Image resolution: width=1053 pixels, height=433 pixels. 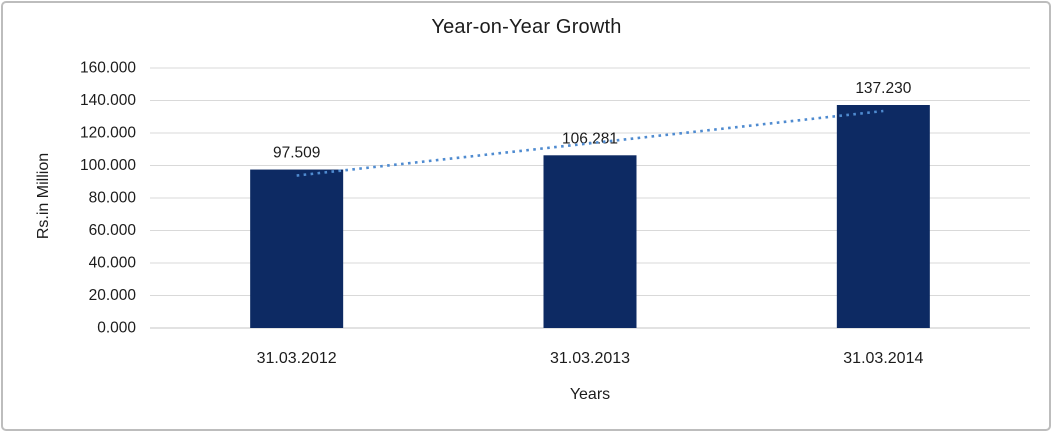 What do you see at coordinates (883, 216) in the screenshot?
I see `bar-31.03.2014` at bounding box center [883, 216].